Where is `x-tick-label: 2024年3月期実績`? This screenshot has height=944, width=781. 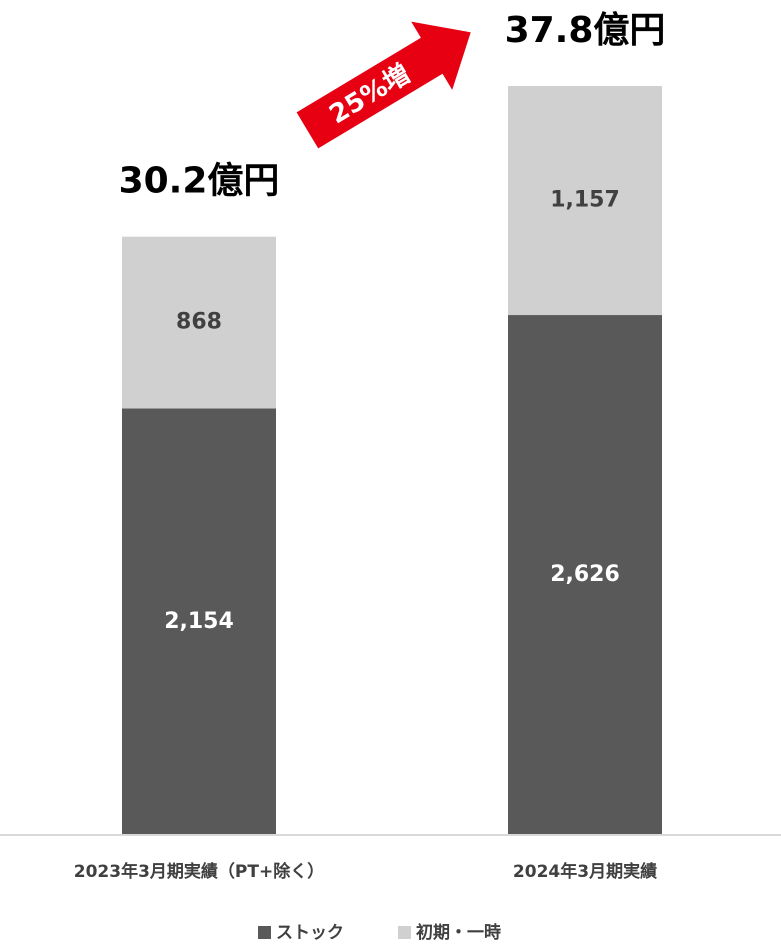
x-tick-label: 2024年3月期実績 is located at coordinates (585, 871).